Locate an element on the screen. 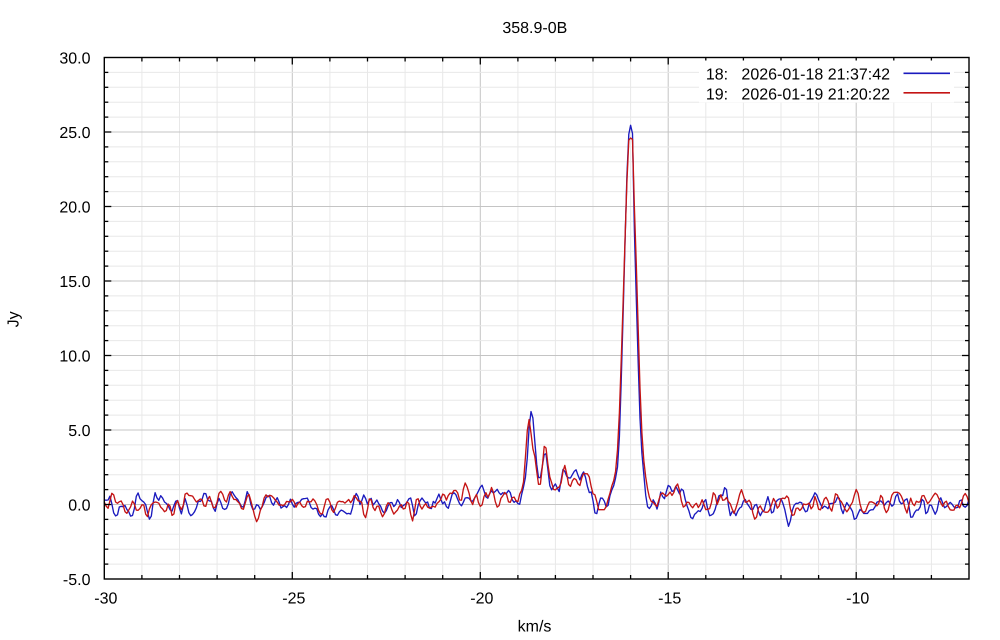 Image resolution: width=1000 pixels, height=640 pixels. svg-text: -15 is located at coordinates (669, 599).